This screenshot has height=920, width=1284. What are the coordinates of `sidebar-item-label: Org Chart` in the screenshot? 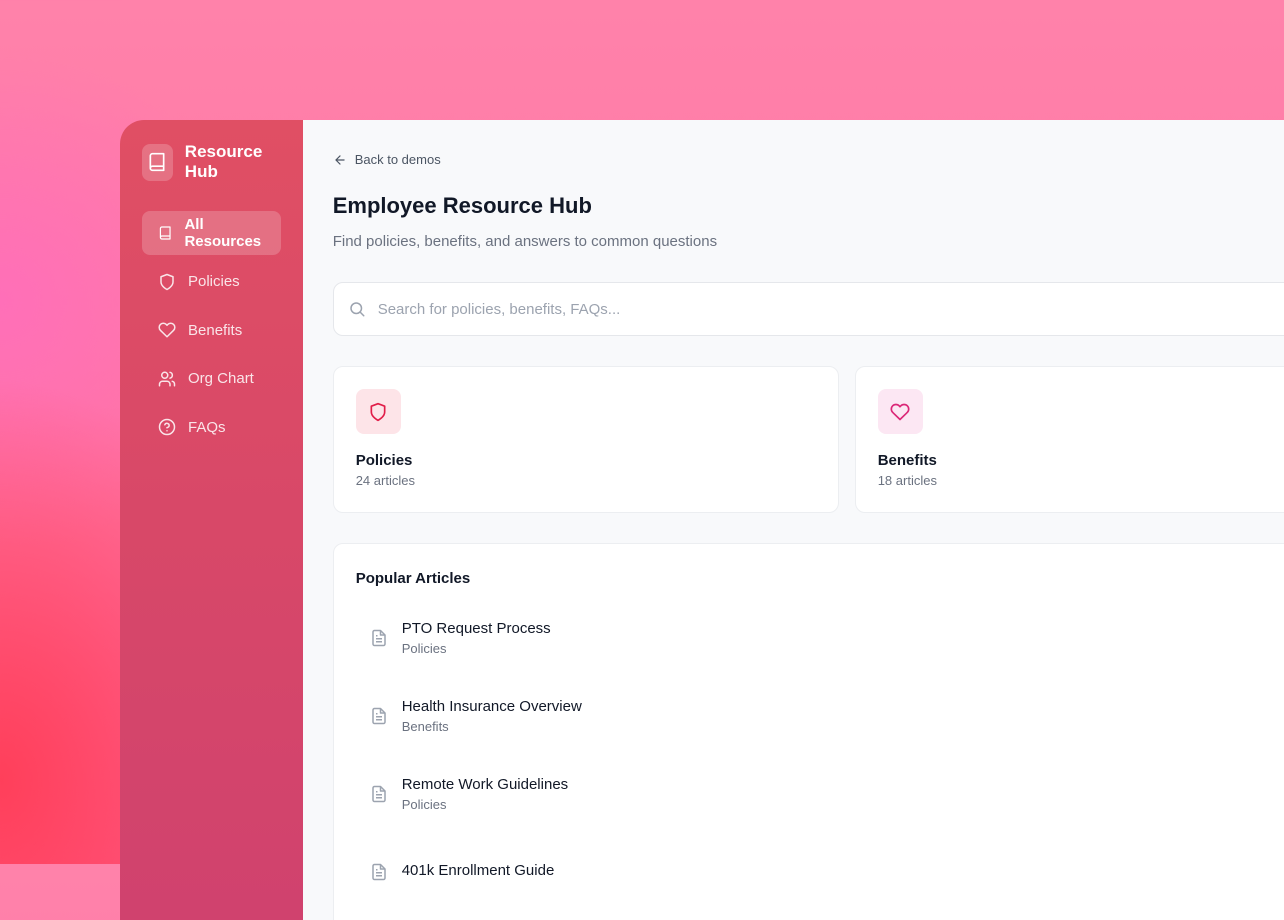 It's located at (221, 378).